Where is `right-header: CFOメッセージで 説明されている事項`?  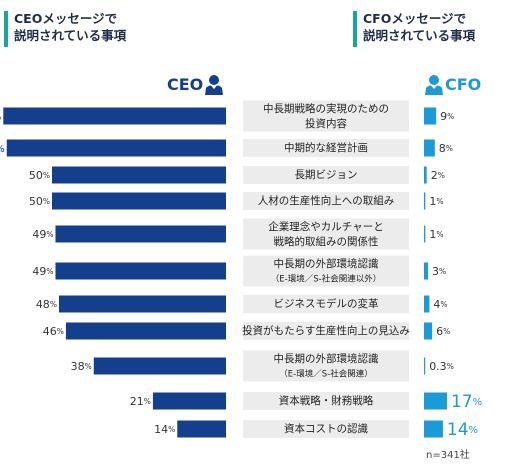 right-header: CFOメッセージで 説明されている事項 is located at coordinates (419, 27).